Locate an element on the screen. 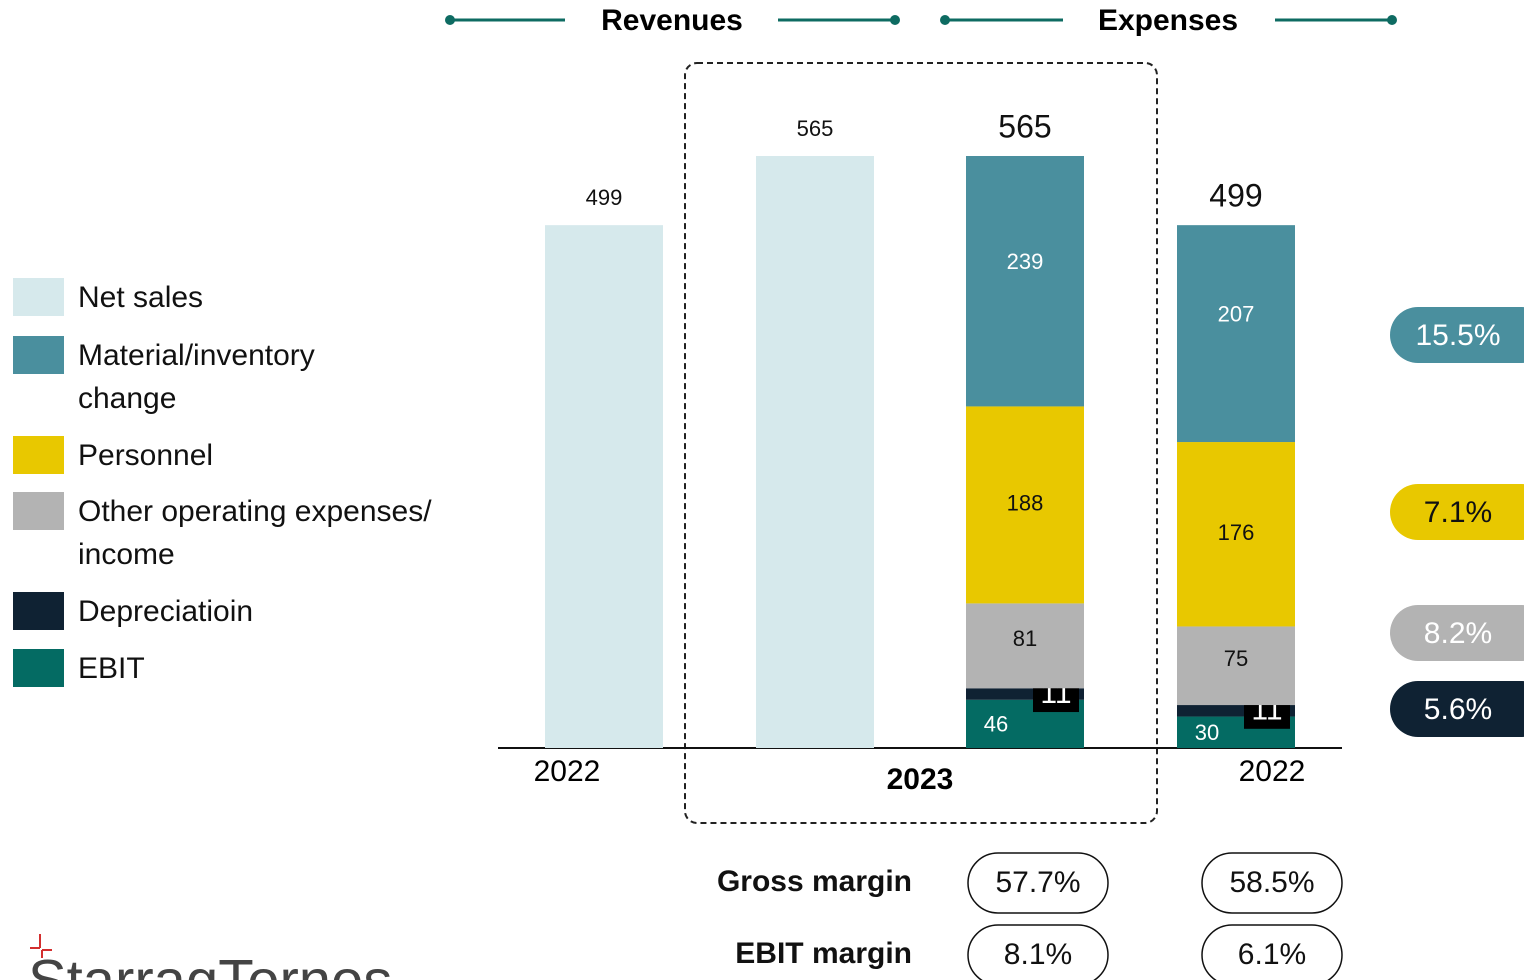  value-label: 30 is located at coordinates (1207, 732).